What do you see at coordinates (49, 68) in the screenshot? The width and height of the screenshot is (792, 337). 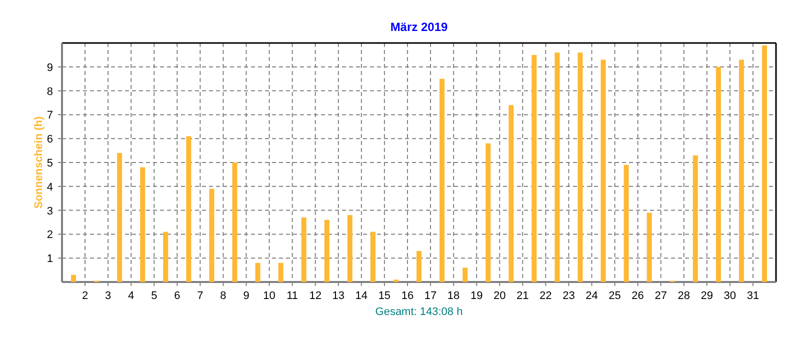 I see `y-tick-label: 9` at bounding box center [49, 68].